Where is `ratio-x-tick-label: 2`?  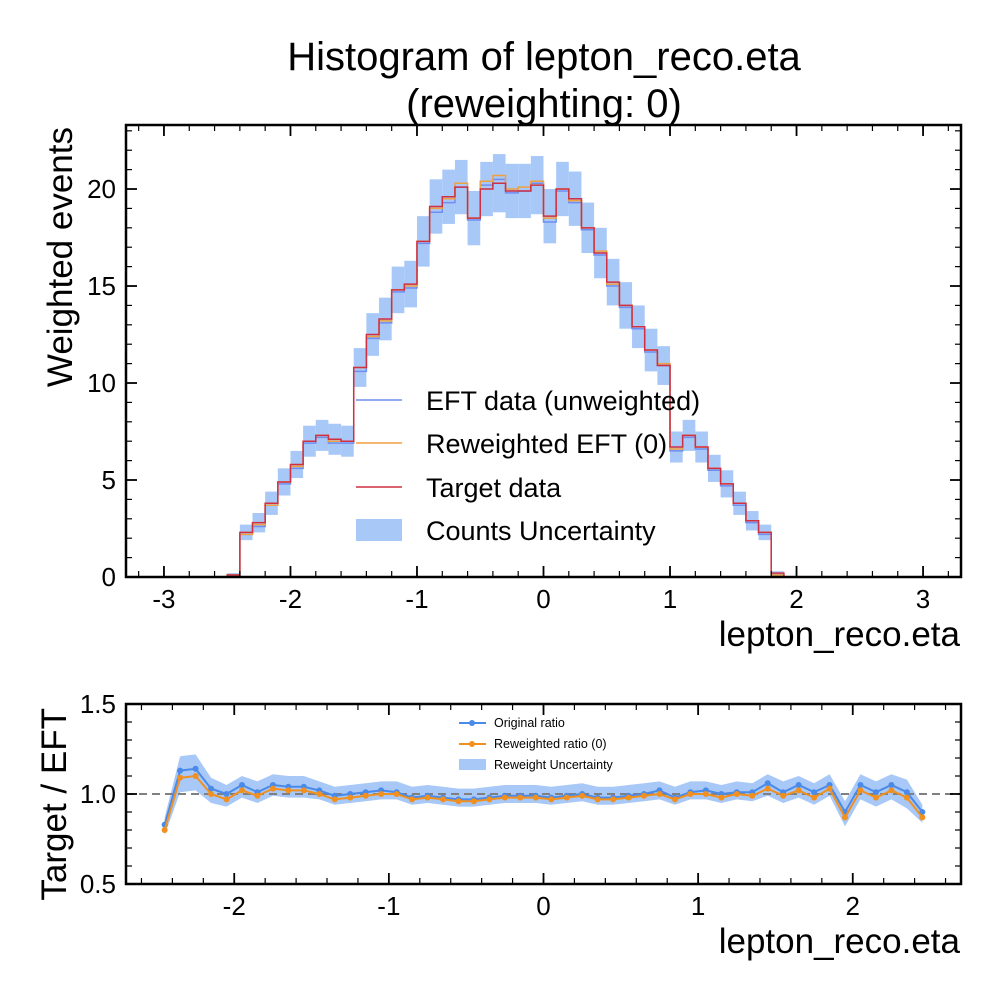
ratio-x-tick-label: 2 is located at coordinates (853, 906).